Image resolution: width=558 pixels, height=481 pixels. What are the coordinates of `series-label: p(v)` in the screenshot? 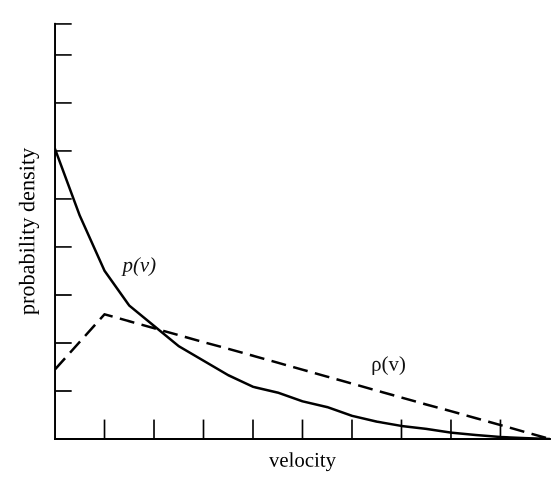 It's located at (138, 266).